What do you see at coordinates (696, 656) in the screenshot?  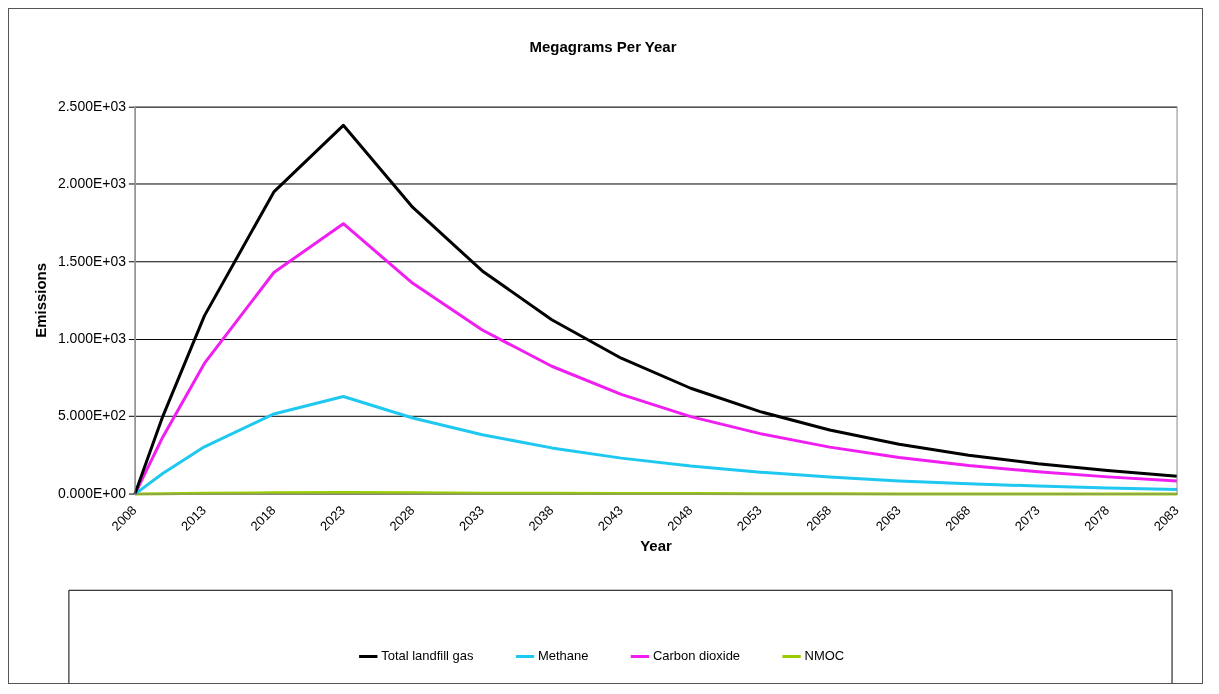 I see `legend-label: Carbon dioxide` at bounding box center [696, 656].